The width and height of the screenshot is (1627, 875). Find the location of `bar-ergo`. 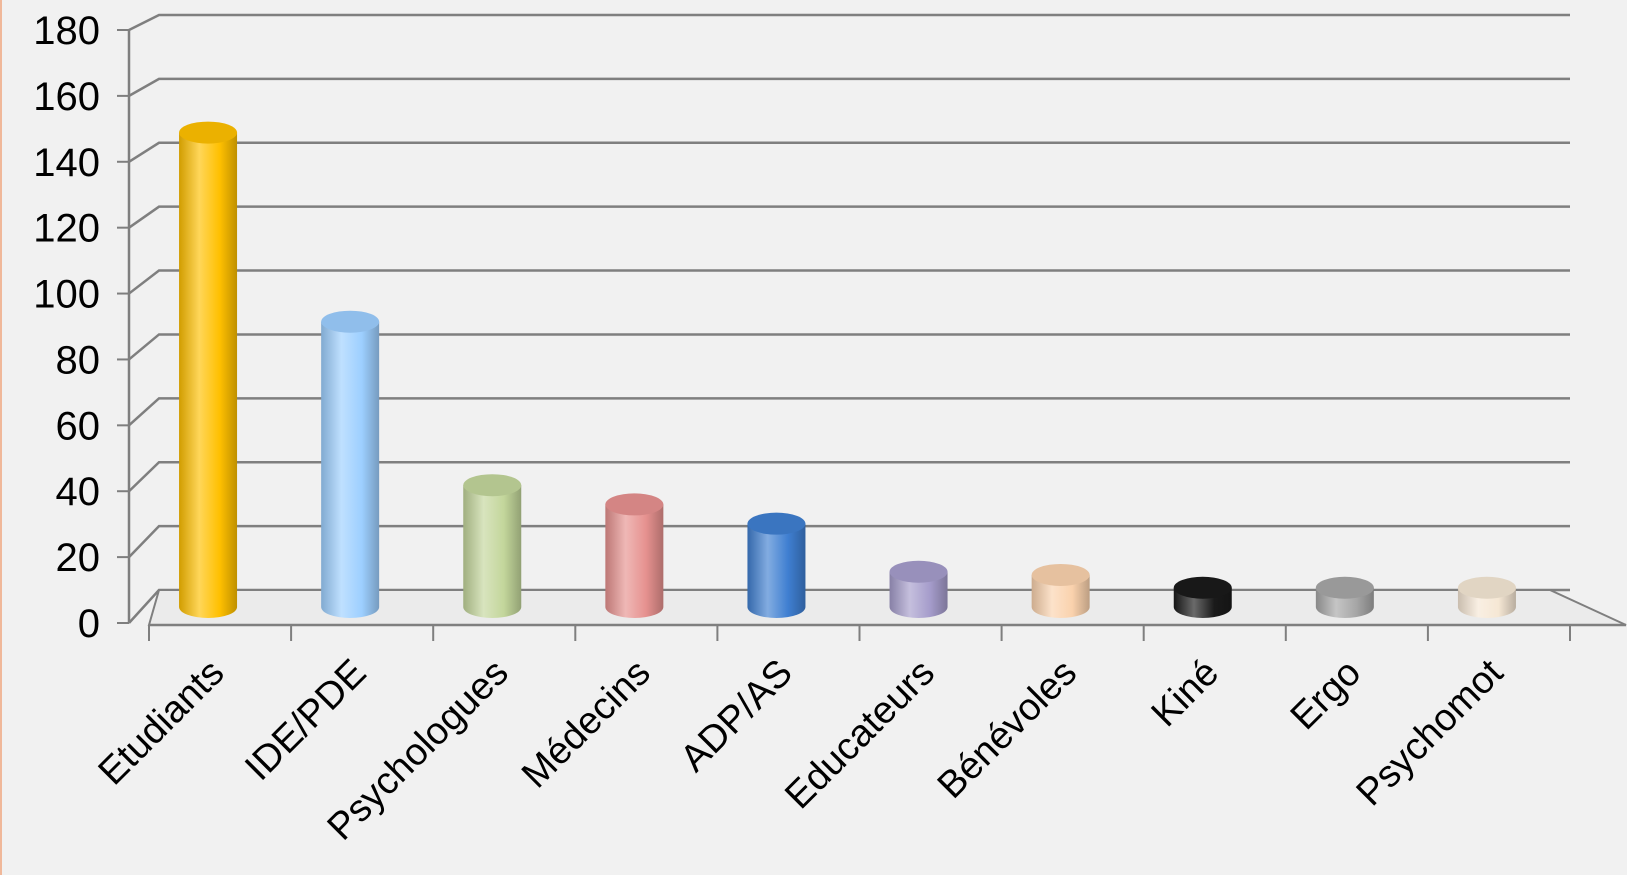

bar-ergo is located at coordinates (1344, 597).